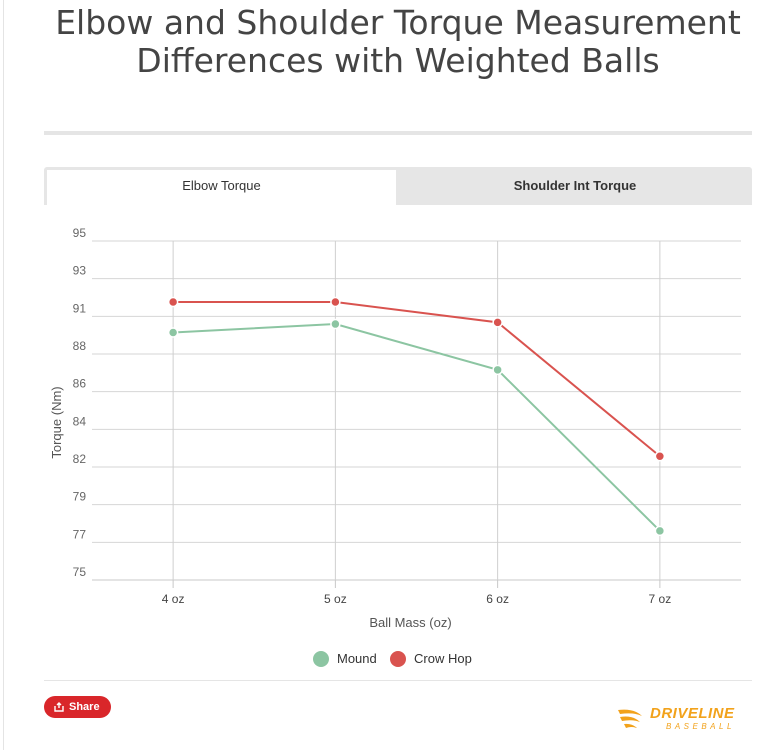  I want to click on y-tick-label: 75, so click(80, 572).